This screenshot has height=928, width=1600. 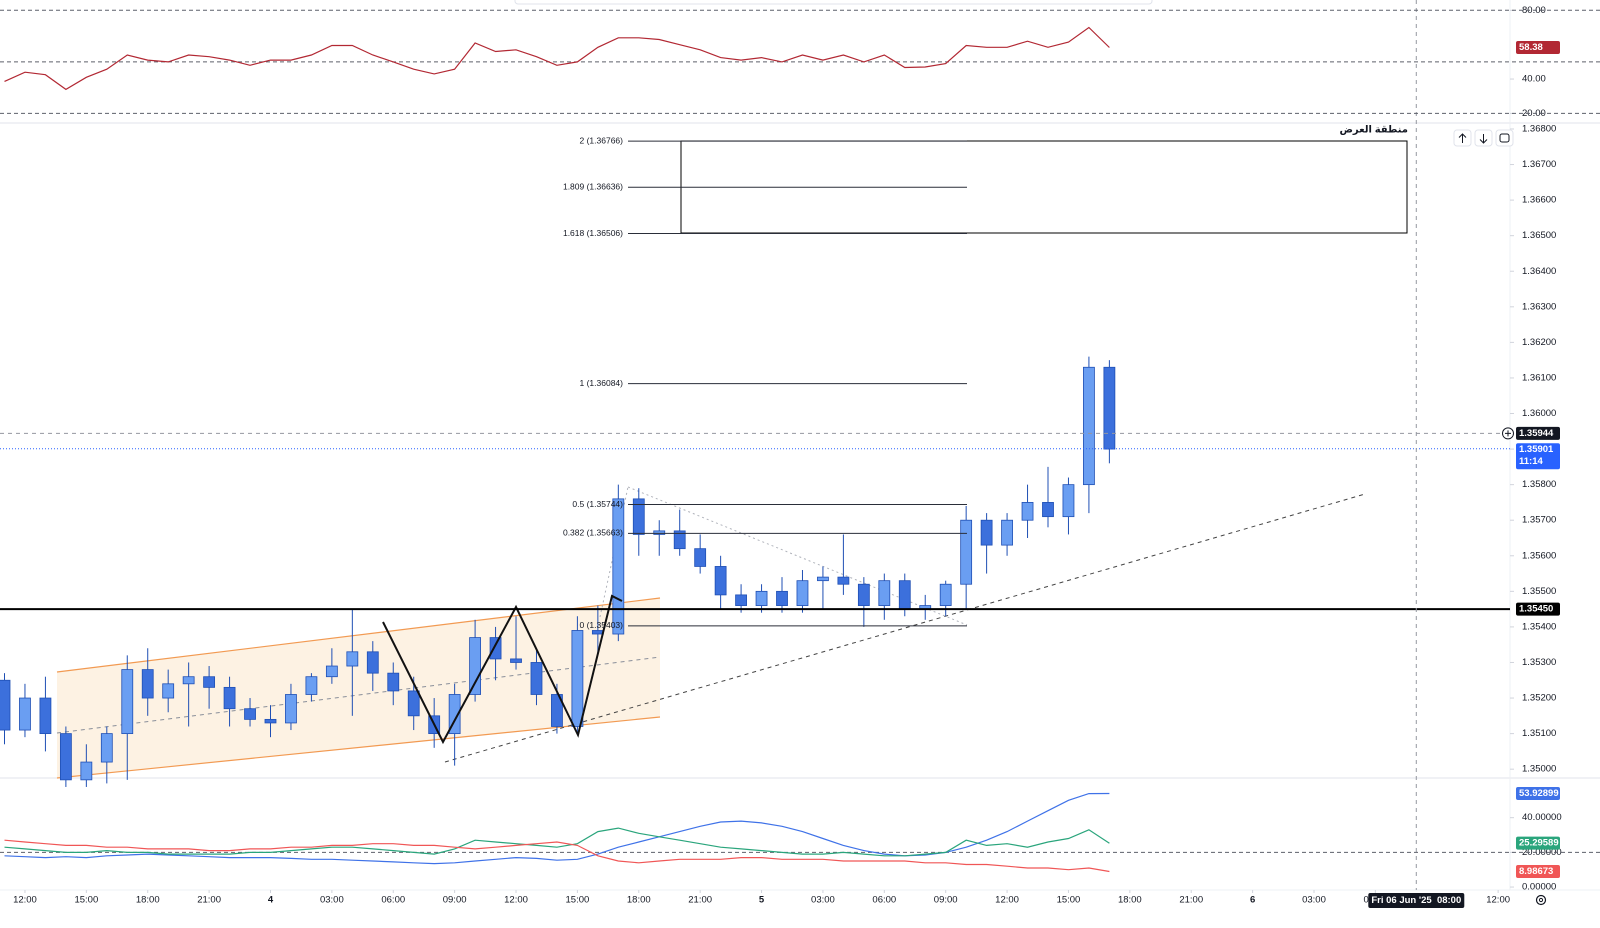 I want to click on zigzag-pattern, so click(x=502, y=669).